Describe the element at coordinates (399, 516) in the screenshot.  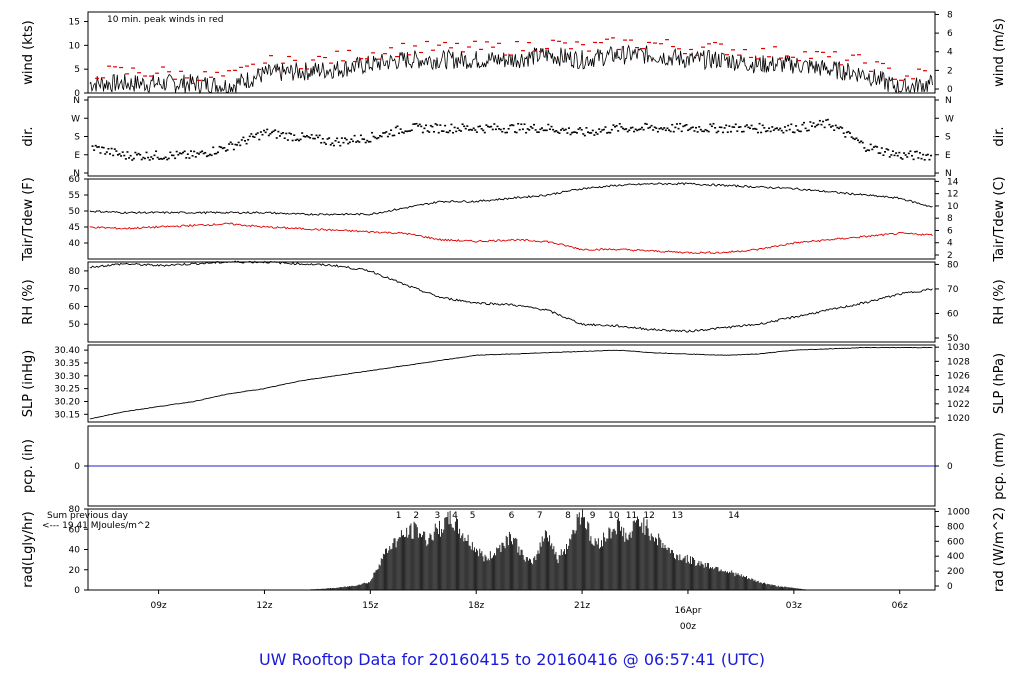
I see `rad-hour-label: 1` at that location.